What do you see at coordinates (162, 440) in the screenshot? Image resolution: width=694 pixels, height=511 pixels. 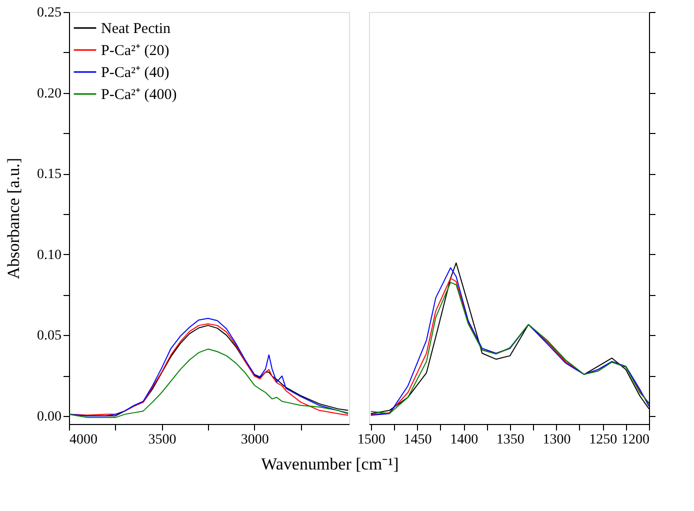 I see `x-tick-label: 3500` at bounding box center [162, 440].